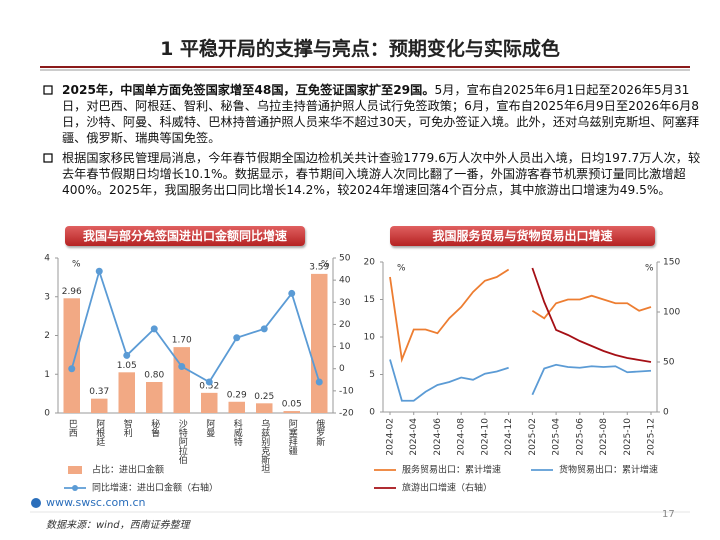 The width and height of the screenshot is (720, 540). I want to click on y-tick-label: 3, so click(47, 297).